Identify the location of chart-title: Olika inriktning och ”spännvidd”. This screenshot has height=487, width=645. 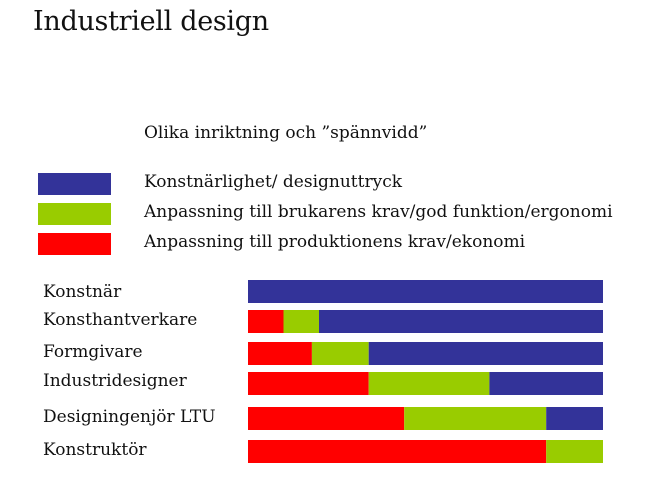
(286, 133).